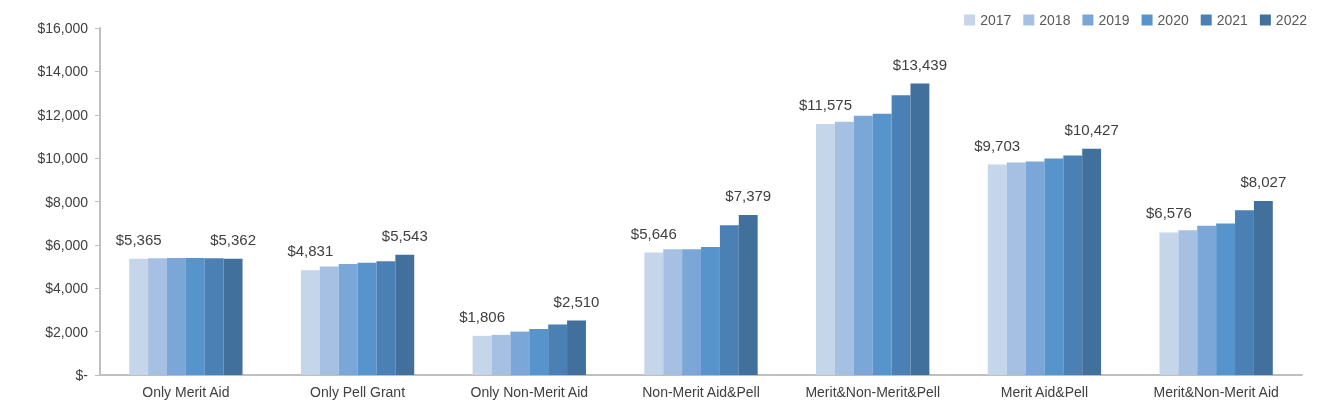 The image size is (1324, 415). I want to click on data-label: $5,543, so click(404, 235).